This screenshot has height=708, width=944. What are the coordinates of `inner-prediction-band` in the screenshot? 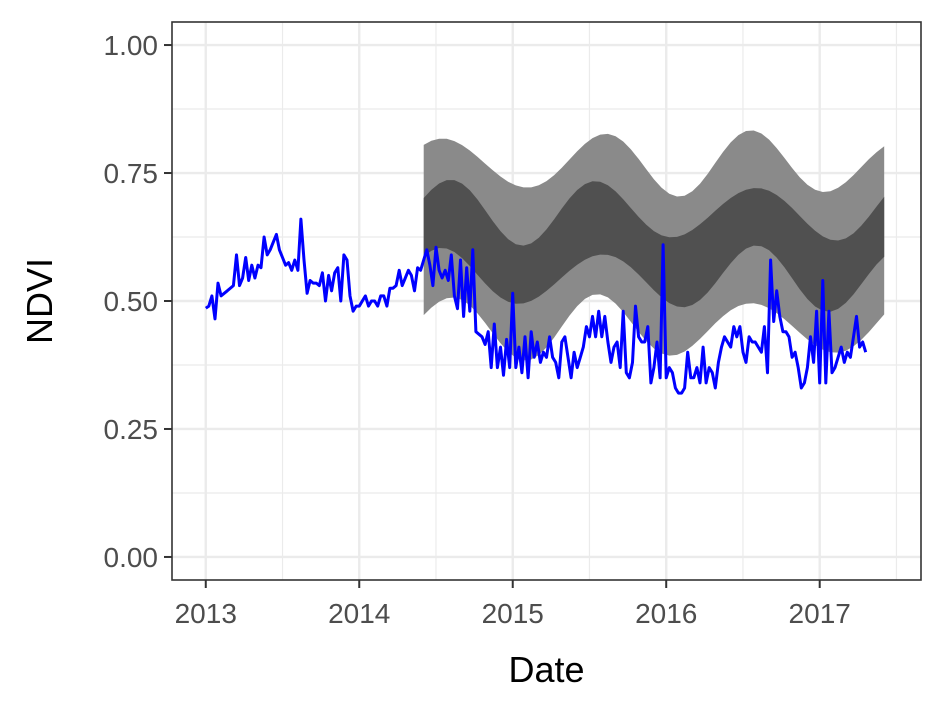 It's located at (654, 246).